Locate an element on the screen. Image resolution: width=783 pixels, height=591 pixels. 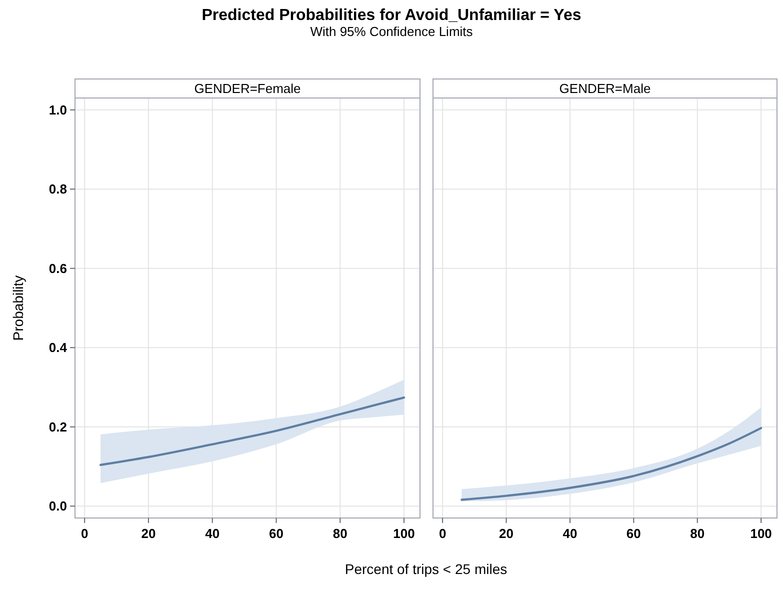
y-tick-label: 0.0 is located at coordinates (57, 506).